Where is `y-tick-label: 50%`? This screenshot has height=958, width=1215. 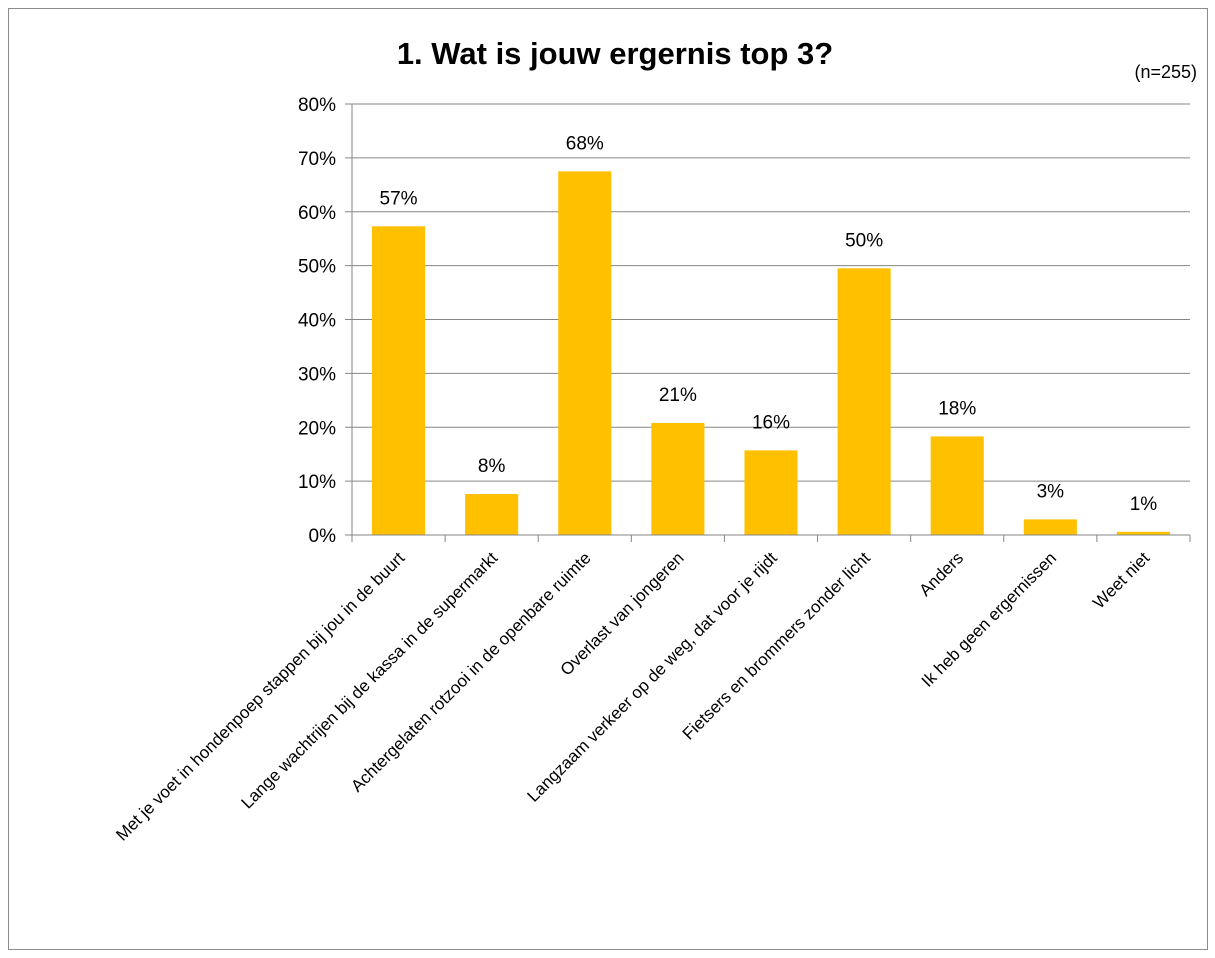
y-tick-label: 50% is located at coordinates (317, 267).